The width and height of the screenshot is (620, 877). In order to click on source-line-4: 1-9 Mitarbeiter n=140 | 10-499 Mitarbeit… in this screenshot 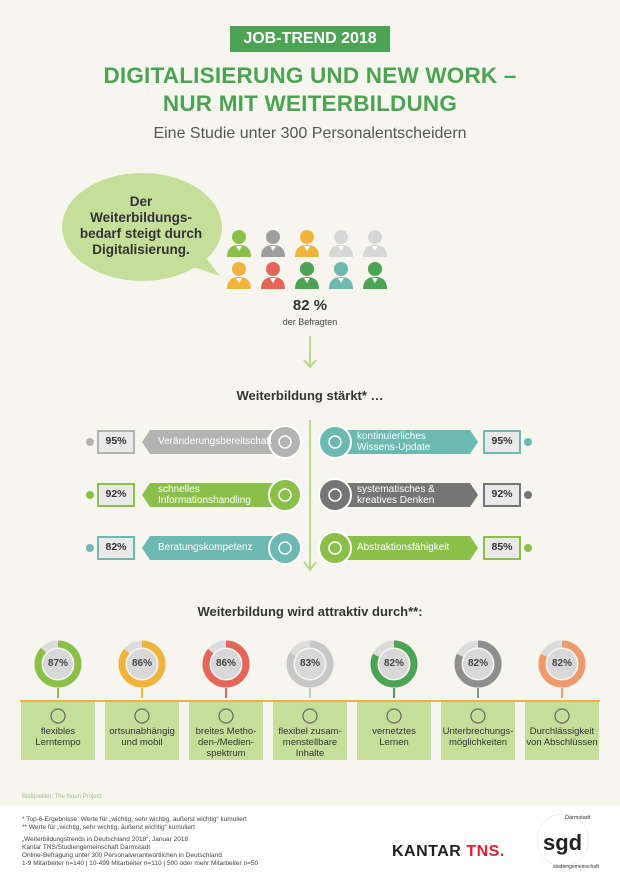, I will do `click(140, 863)`.